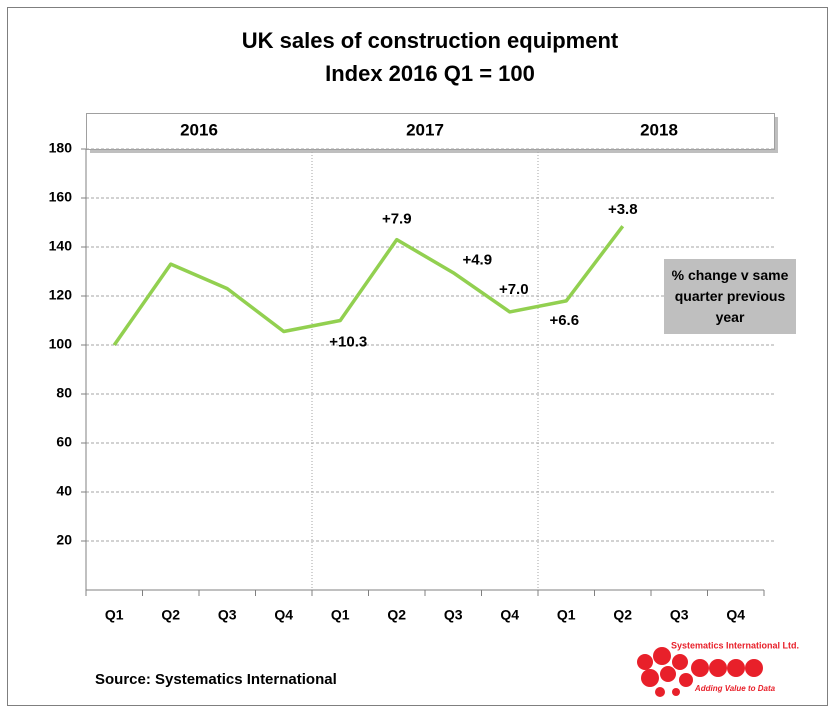  I want to click on year-header, so click(430, 131).